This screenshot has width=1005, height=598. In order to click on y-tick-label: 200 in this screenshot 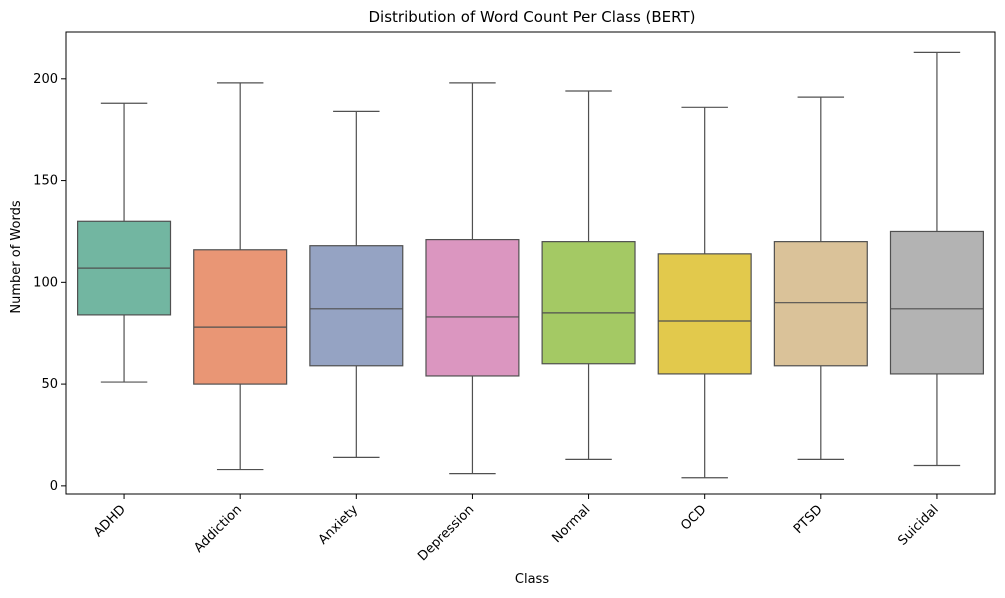, I will do `click(45, 79)`.